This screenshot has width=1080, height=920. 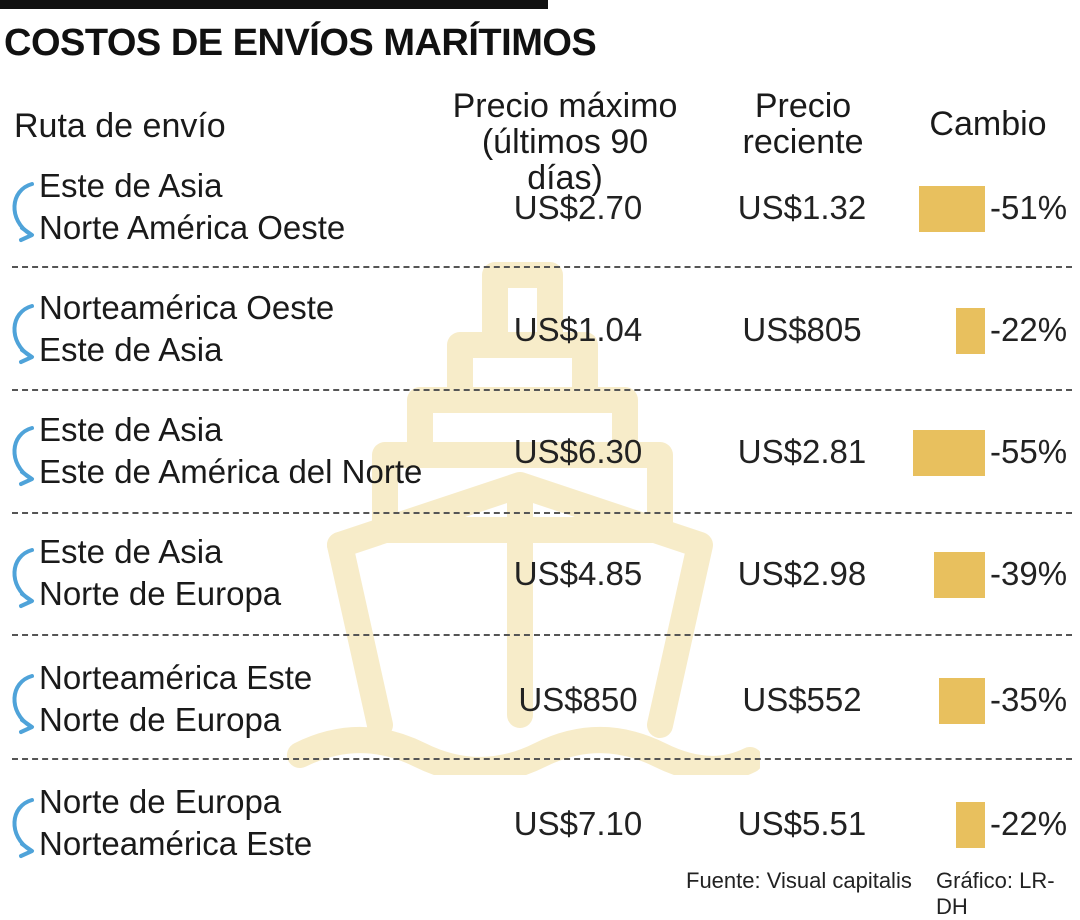 I want to click on header-change: Cambio, so click(x=988, y=124).